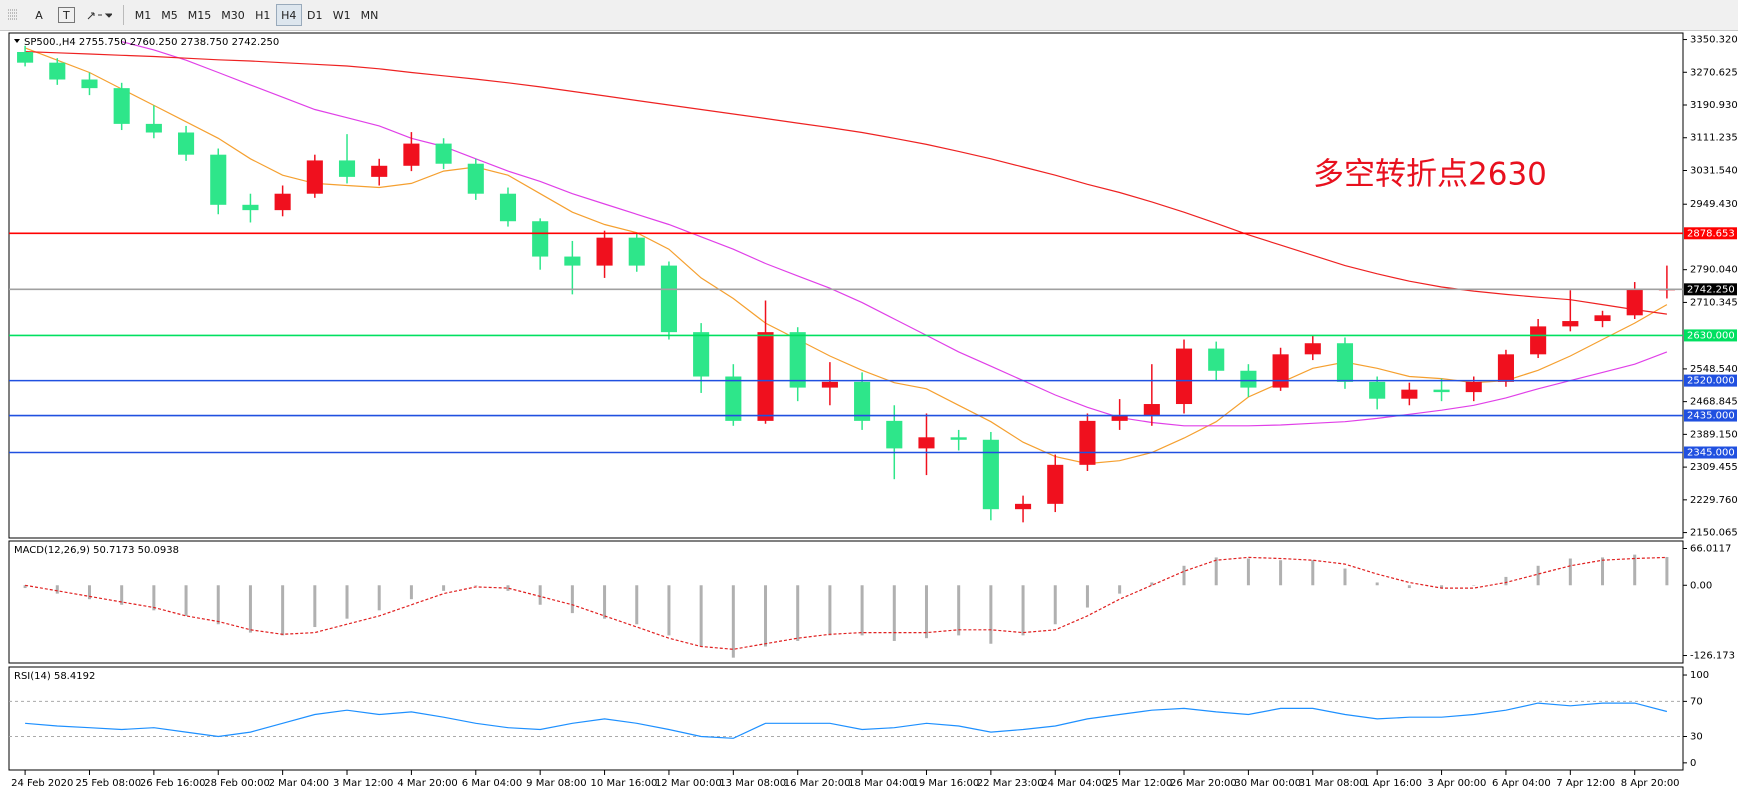  Describe the element at coordinates (752, 783) in the screenshot. I see `x-tick-label: 13 Mar 08:00` at that location.